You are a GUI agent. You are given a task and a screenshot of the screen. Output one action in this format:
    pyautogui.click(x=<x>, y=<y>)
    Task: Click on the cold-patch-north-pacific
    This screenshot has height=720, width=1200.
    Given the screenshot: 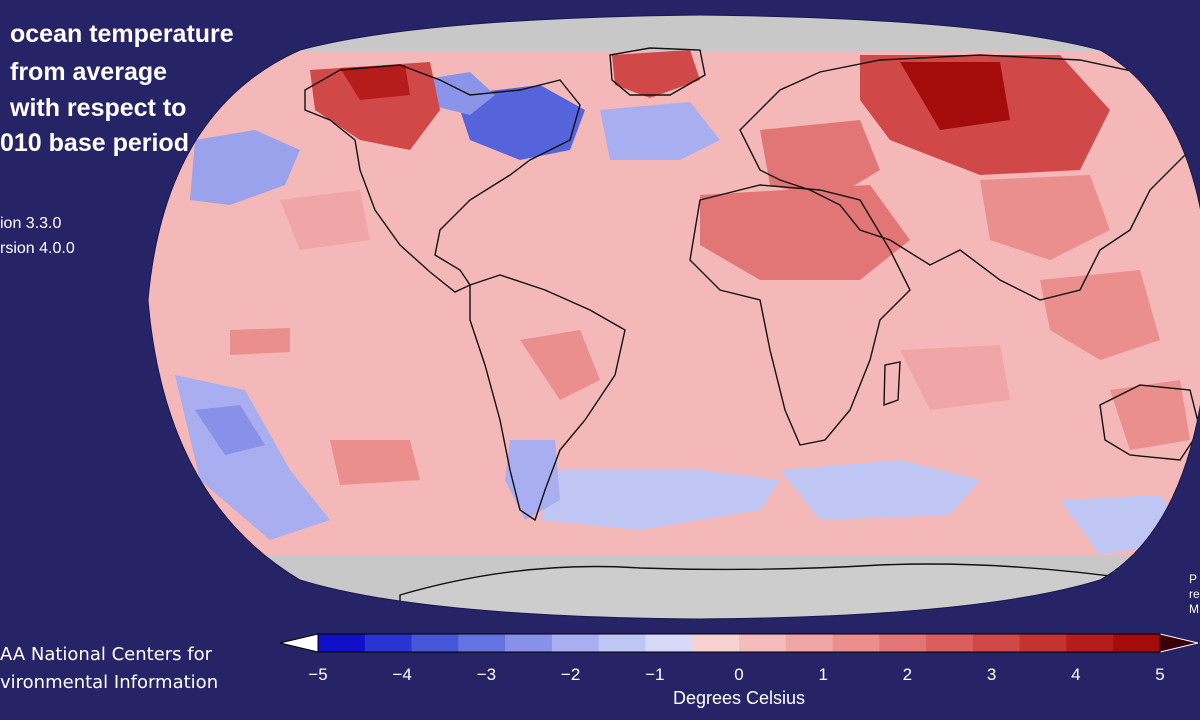 What is the action you would take?
    pyautogui.click(x=245, y=167)
    